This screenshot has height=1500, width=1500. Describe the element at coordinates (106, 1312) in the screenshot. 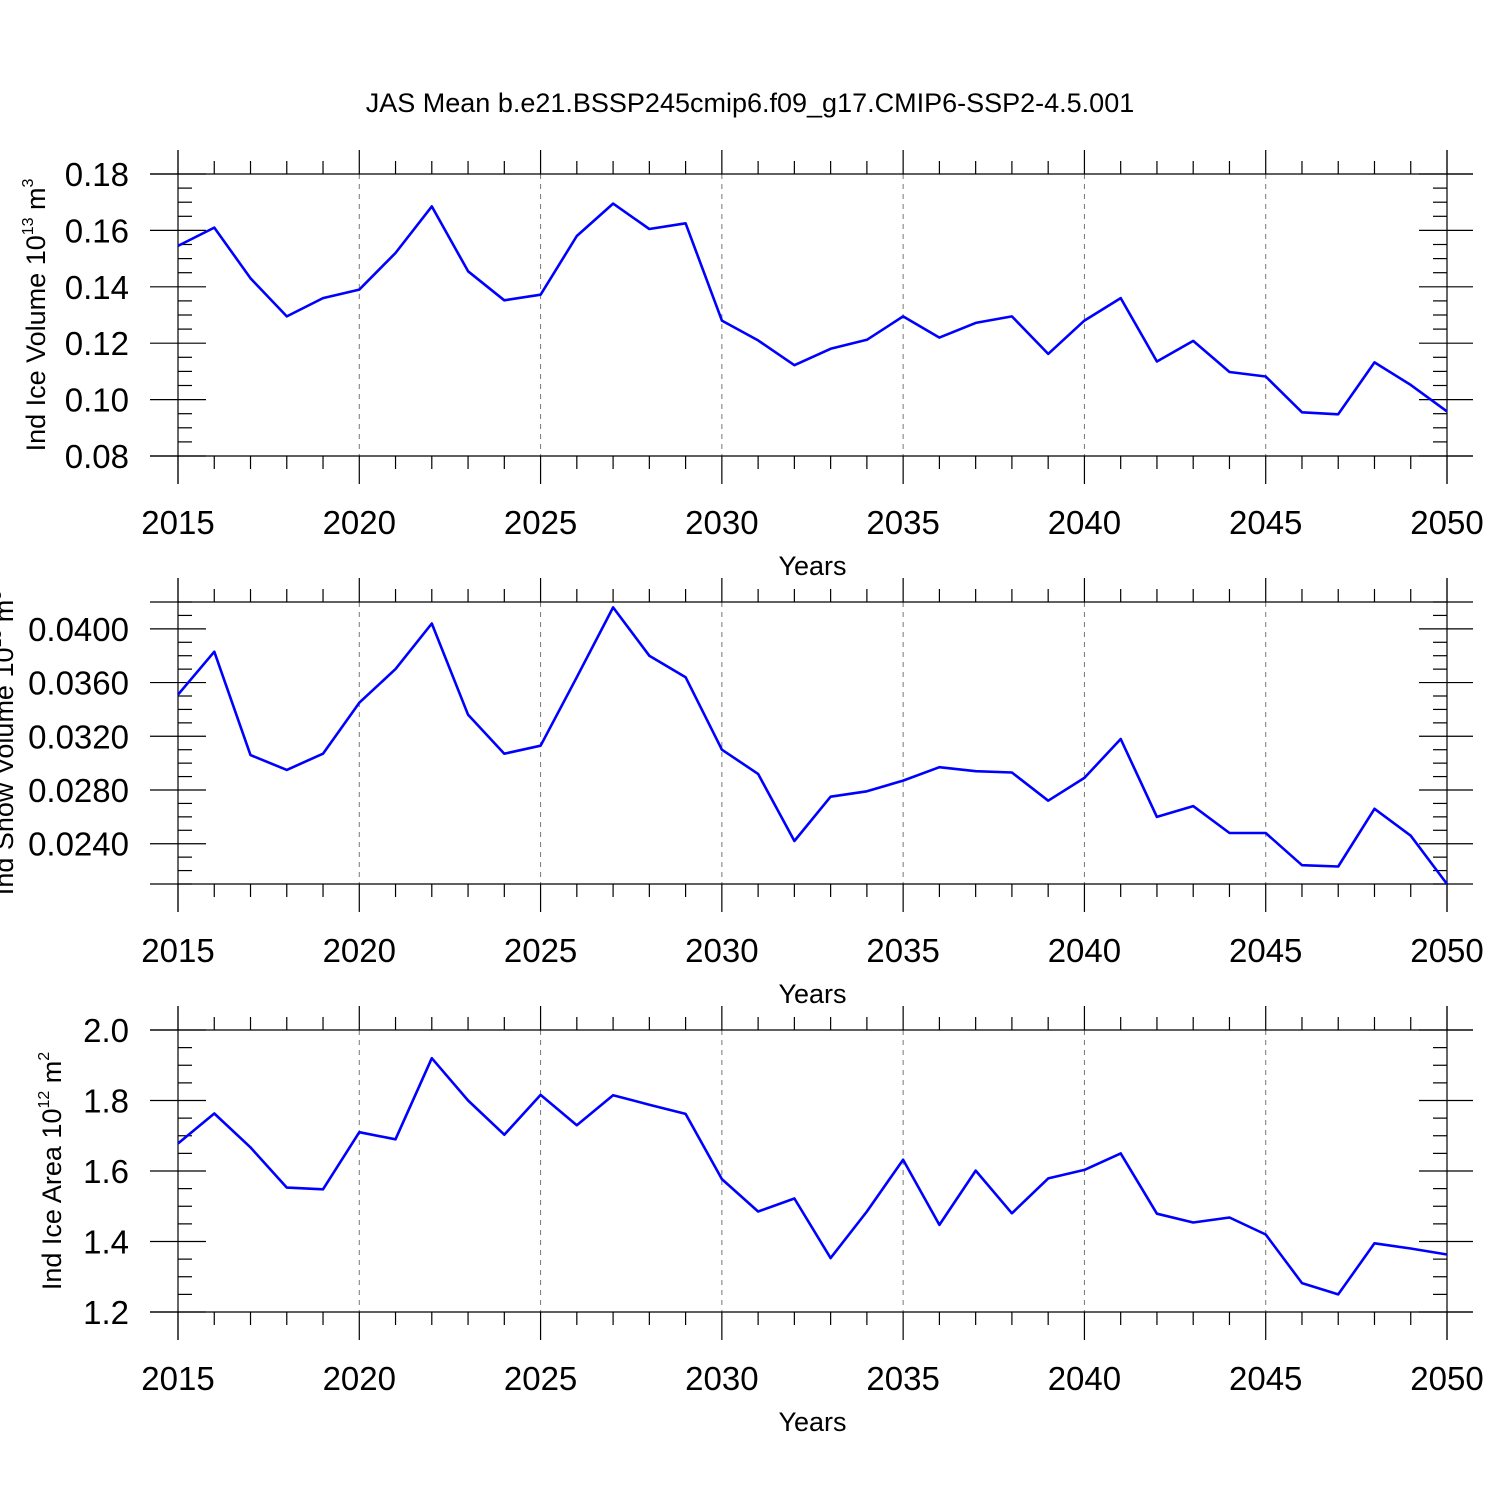

I see `y-tick-label: 1.2` at that location.